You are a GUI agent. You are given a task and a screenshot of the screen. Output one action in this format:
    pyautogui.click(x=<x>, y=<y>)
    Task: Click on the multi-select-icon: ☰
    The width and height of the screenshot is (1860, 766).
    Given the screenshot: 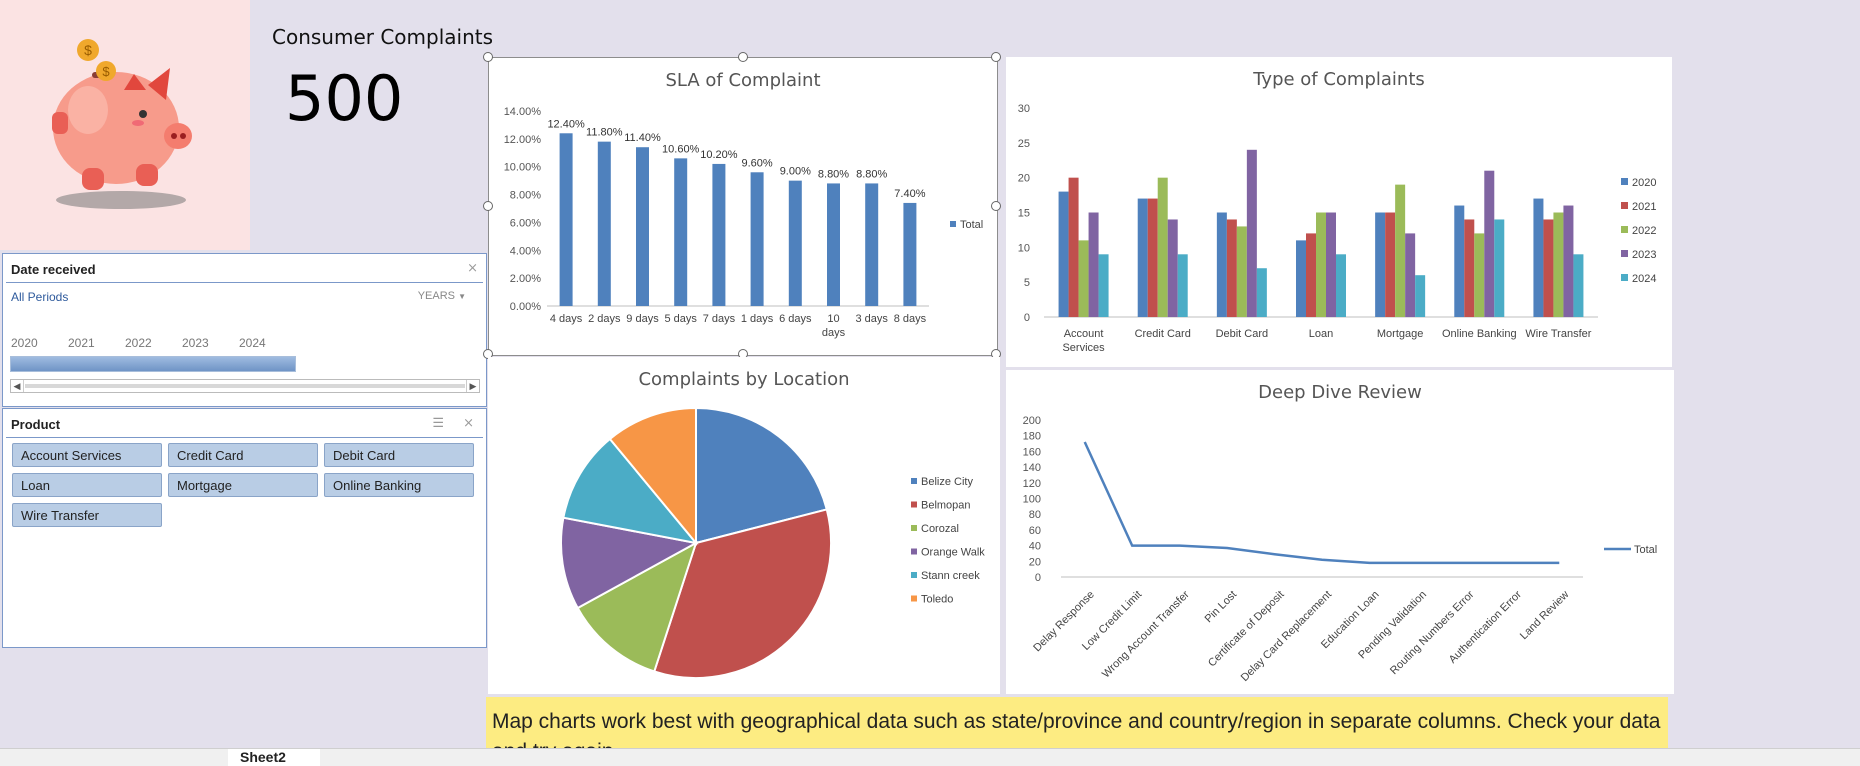 What is the action you would take?
    pyautogui.click(x=438, y=422)
    